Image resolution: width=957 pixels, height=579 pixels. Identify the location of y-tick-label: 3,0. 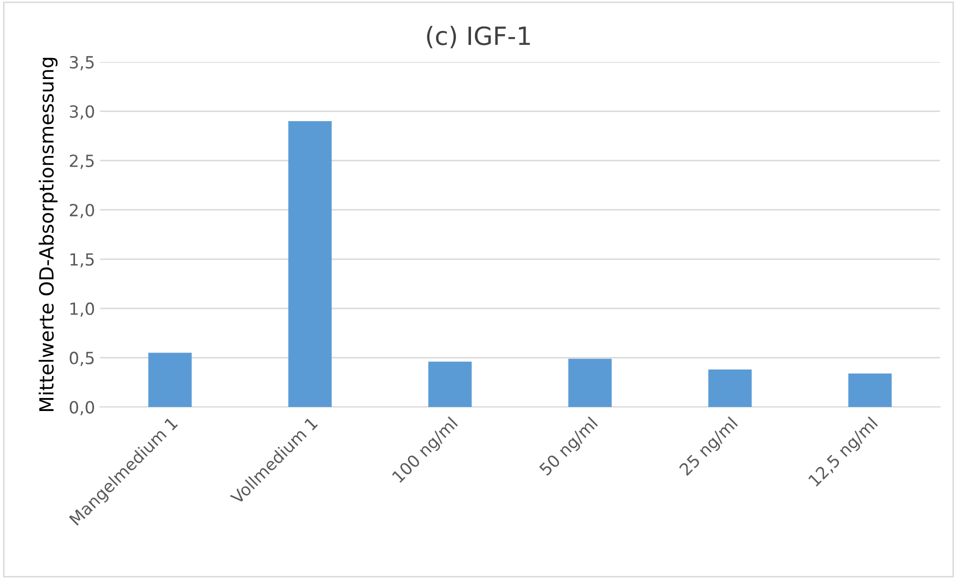
(82, 112).